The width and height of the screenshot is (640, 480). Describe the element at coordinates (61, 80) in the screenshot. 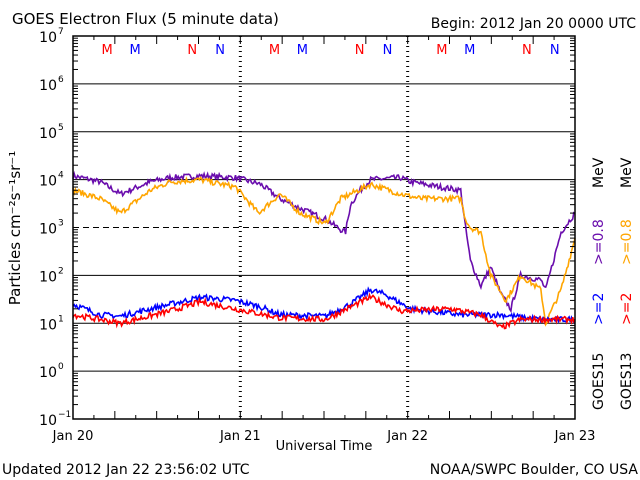

I see `y-tick-exponent: 6` at that location.